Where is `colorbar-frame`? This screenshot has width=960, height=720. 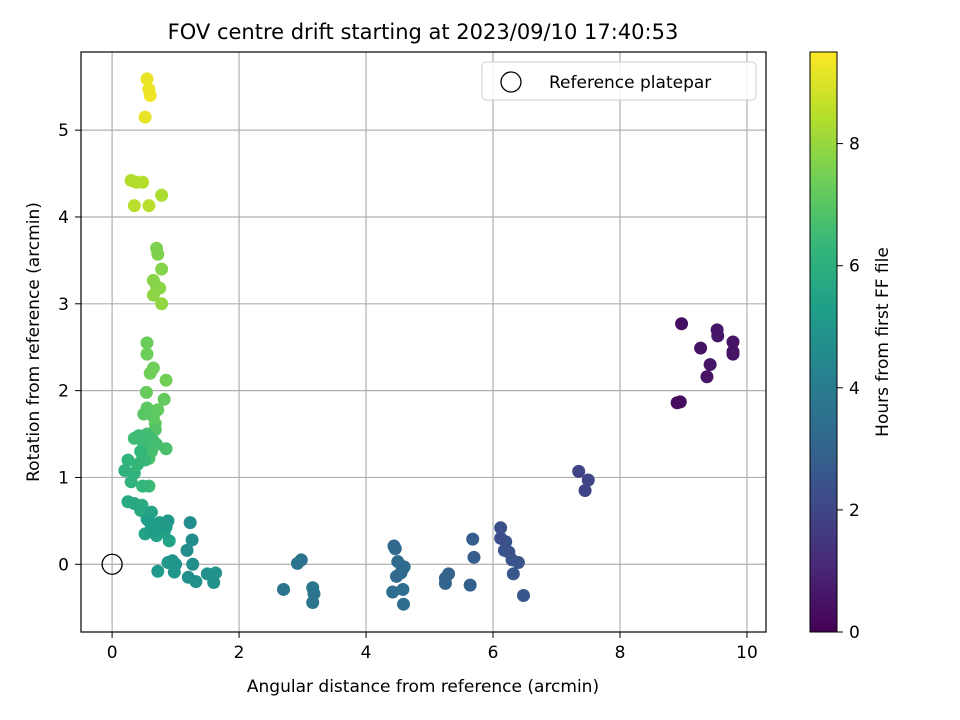
colorbar-frame is located at coordinates (823, 342).